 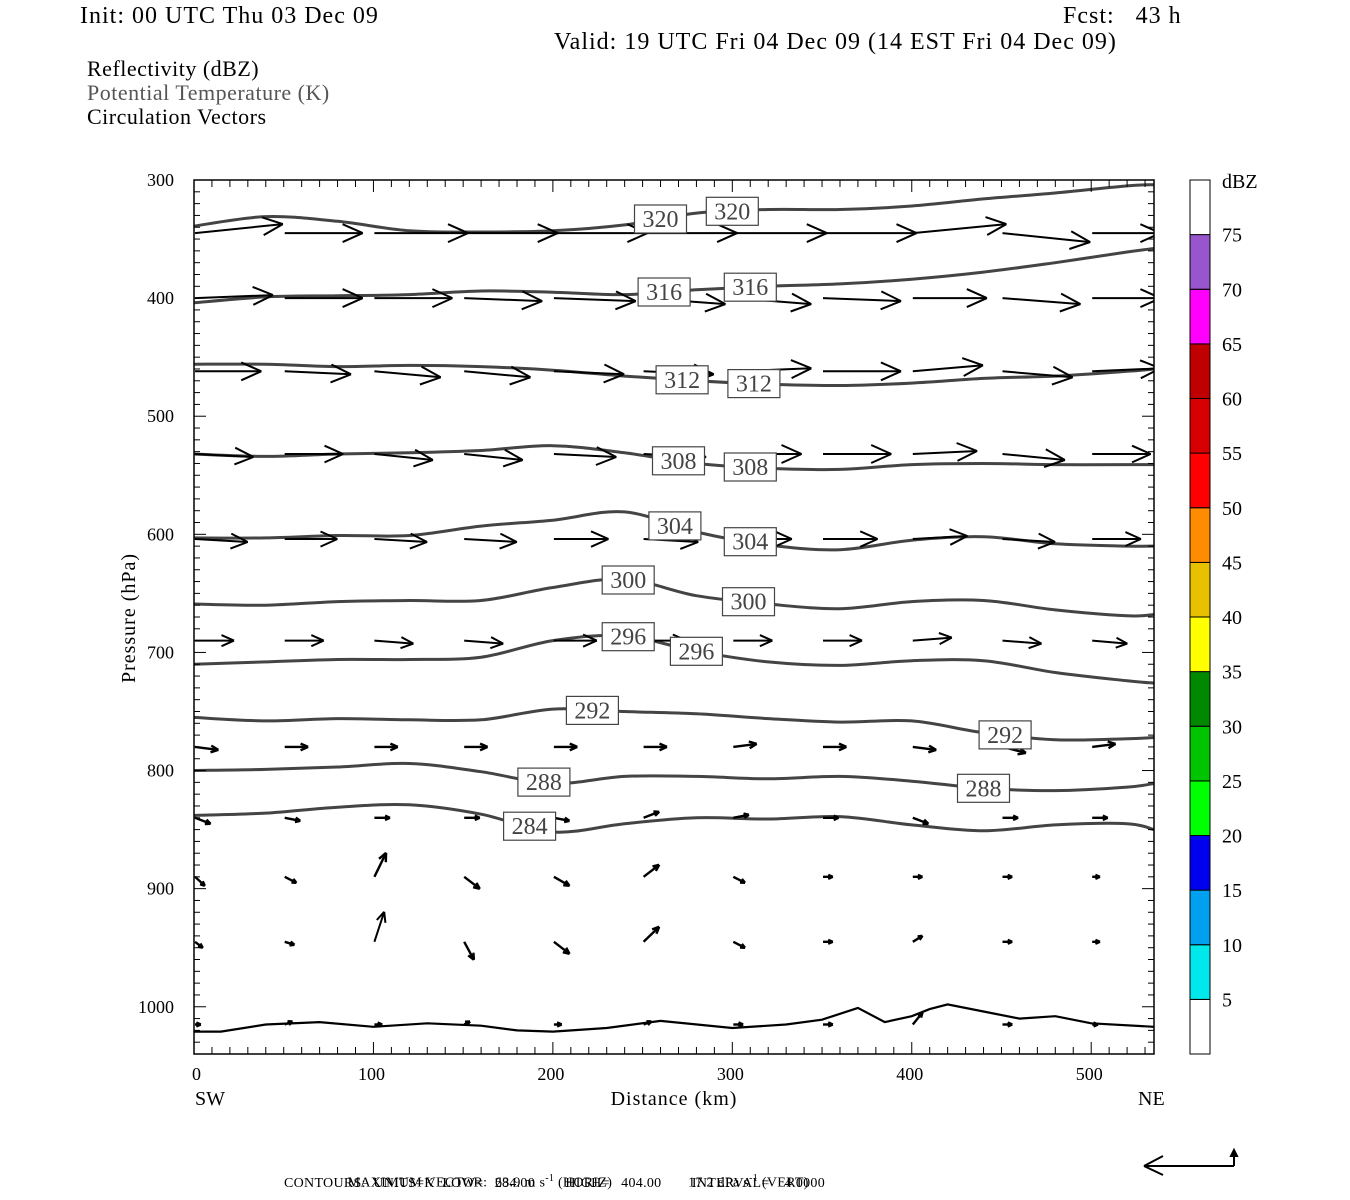 What do you see at coordinates (675, 526) in the screenshot?
I see `contour-label-304: 304` at bounding box center [675, 526].